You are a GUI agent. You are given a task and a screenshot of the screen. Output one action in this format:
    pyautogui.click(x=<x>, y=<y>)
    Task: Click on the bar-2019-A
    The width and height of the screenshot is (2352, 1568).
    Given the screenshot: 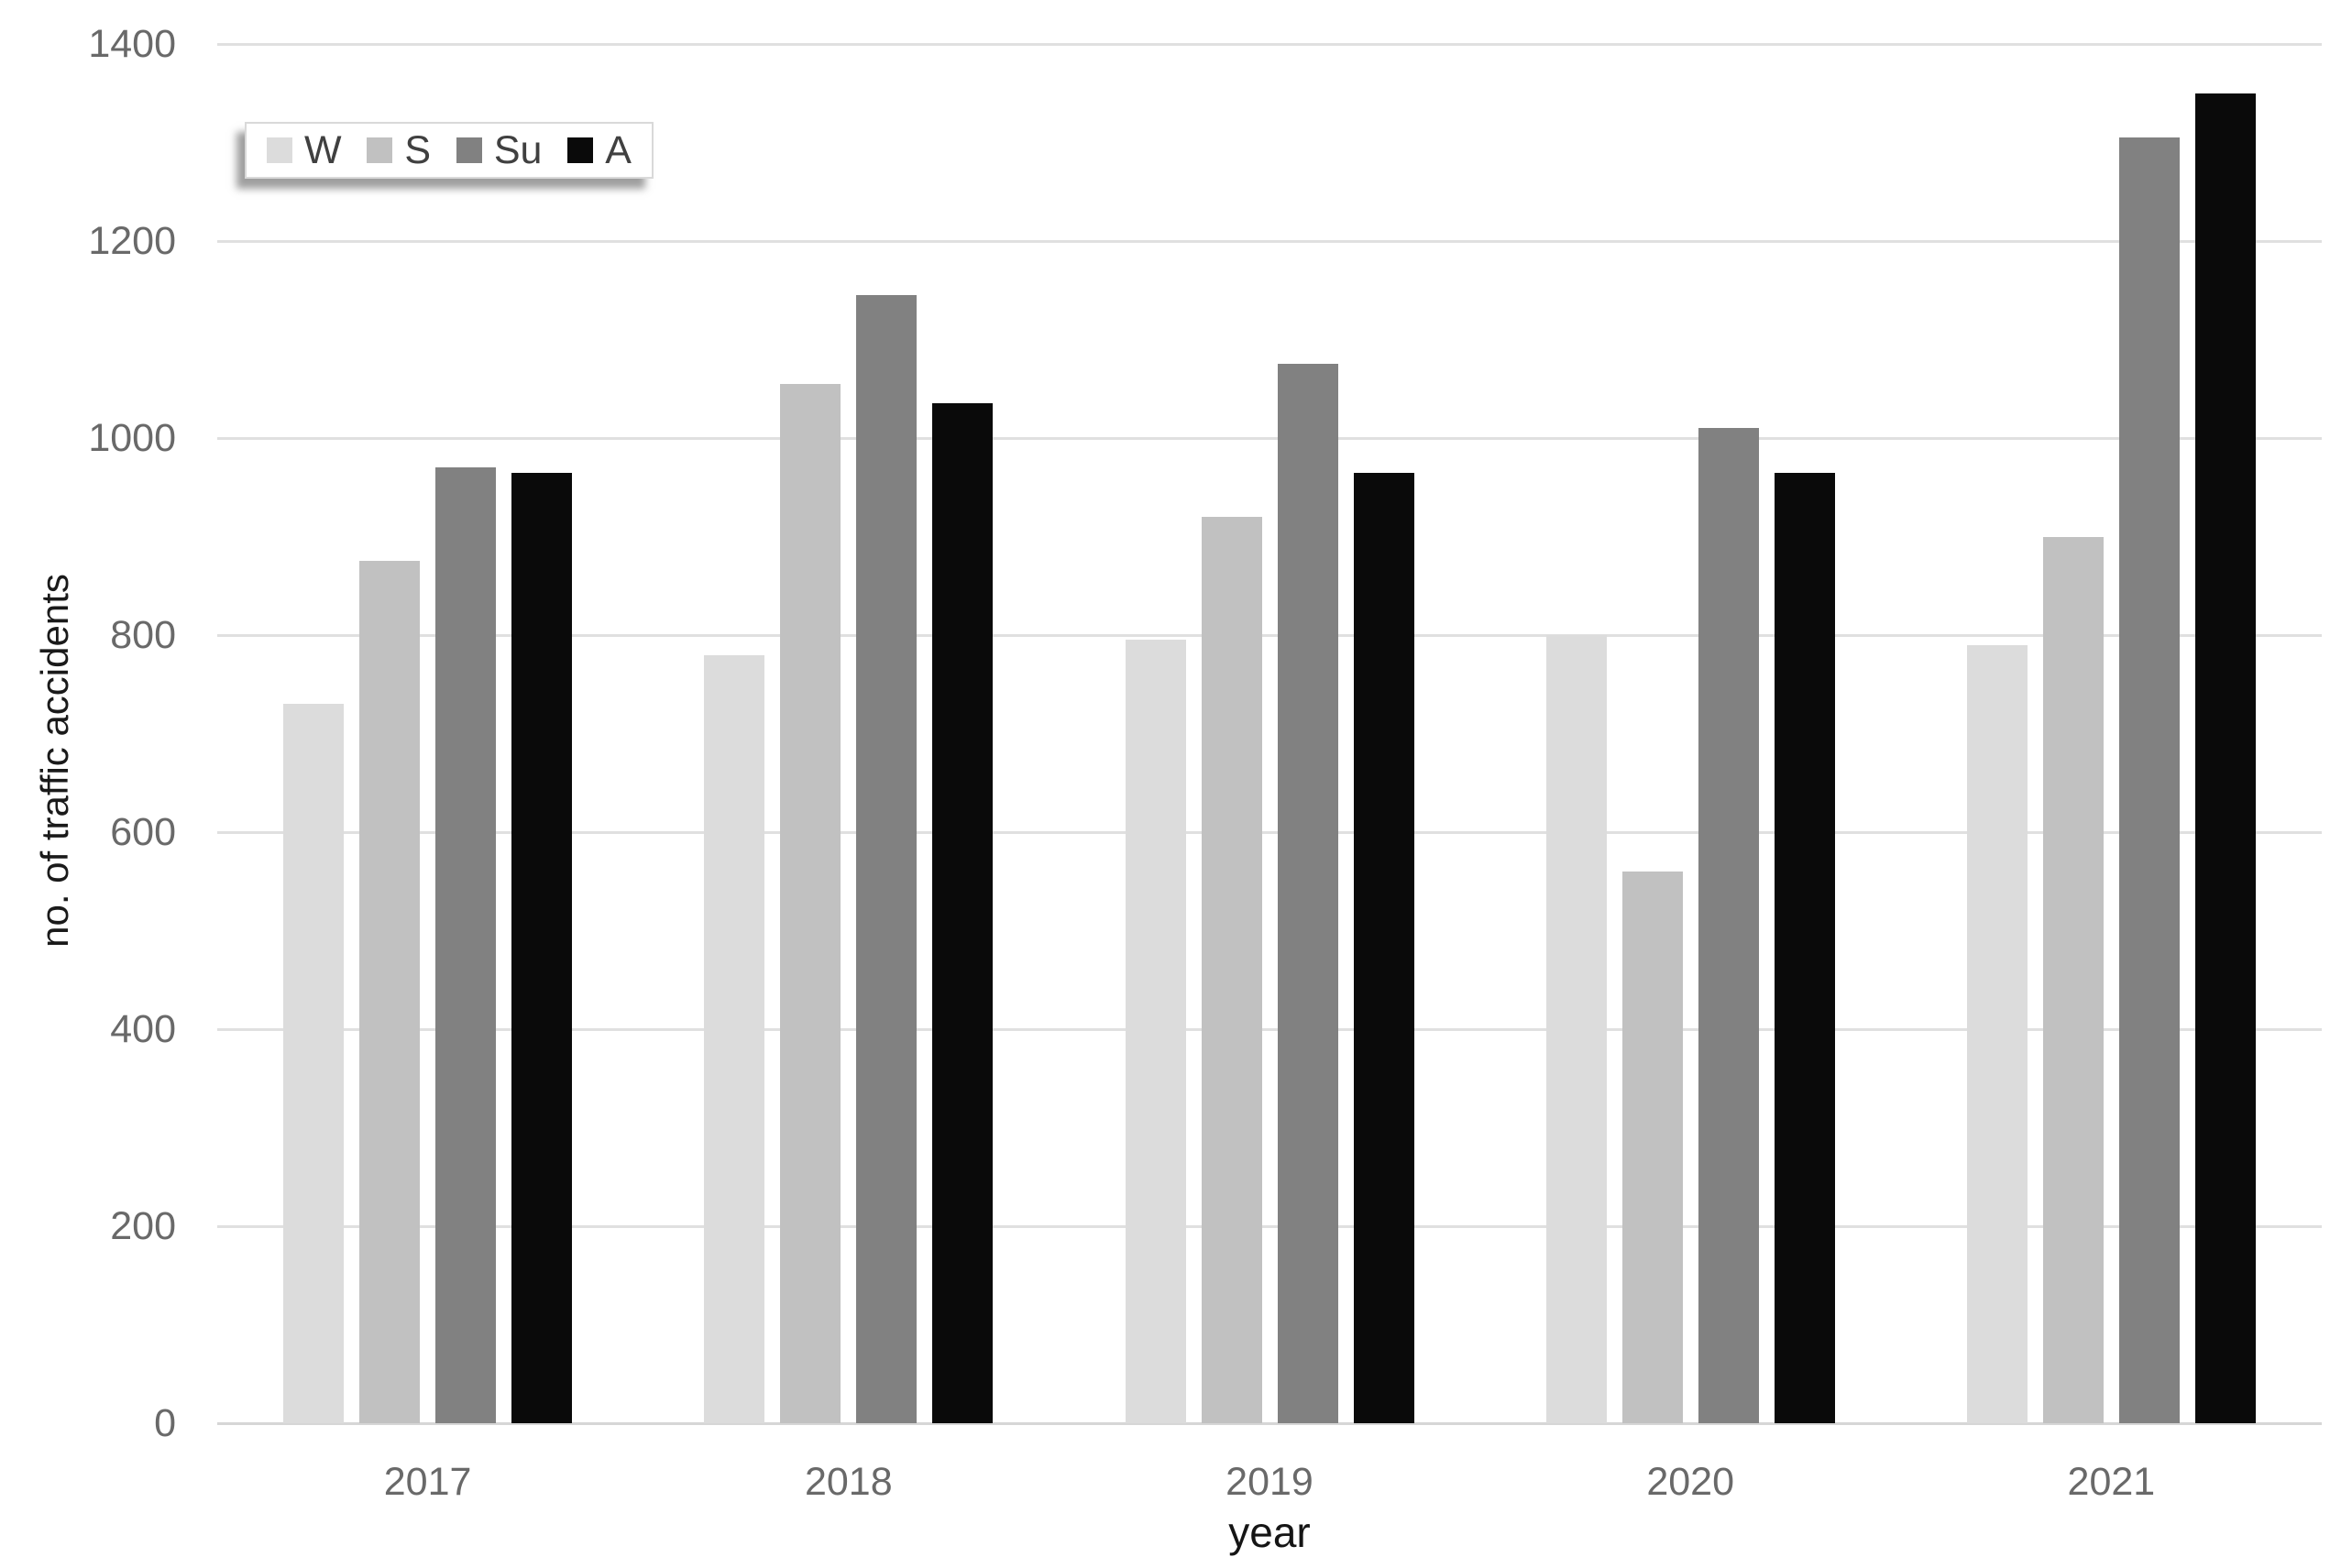 What is the action you would take?
    pyautogui.click(x=1383, y=947)
    